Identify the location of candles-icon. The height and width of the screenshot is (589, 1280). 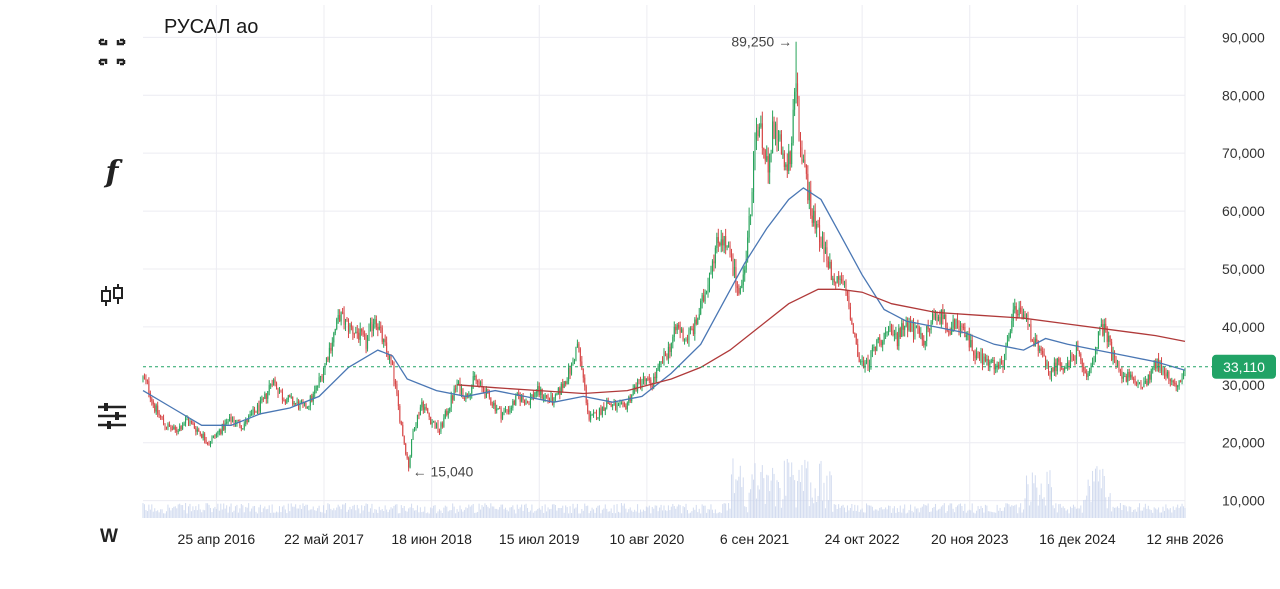
(112, 296).